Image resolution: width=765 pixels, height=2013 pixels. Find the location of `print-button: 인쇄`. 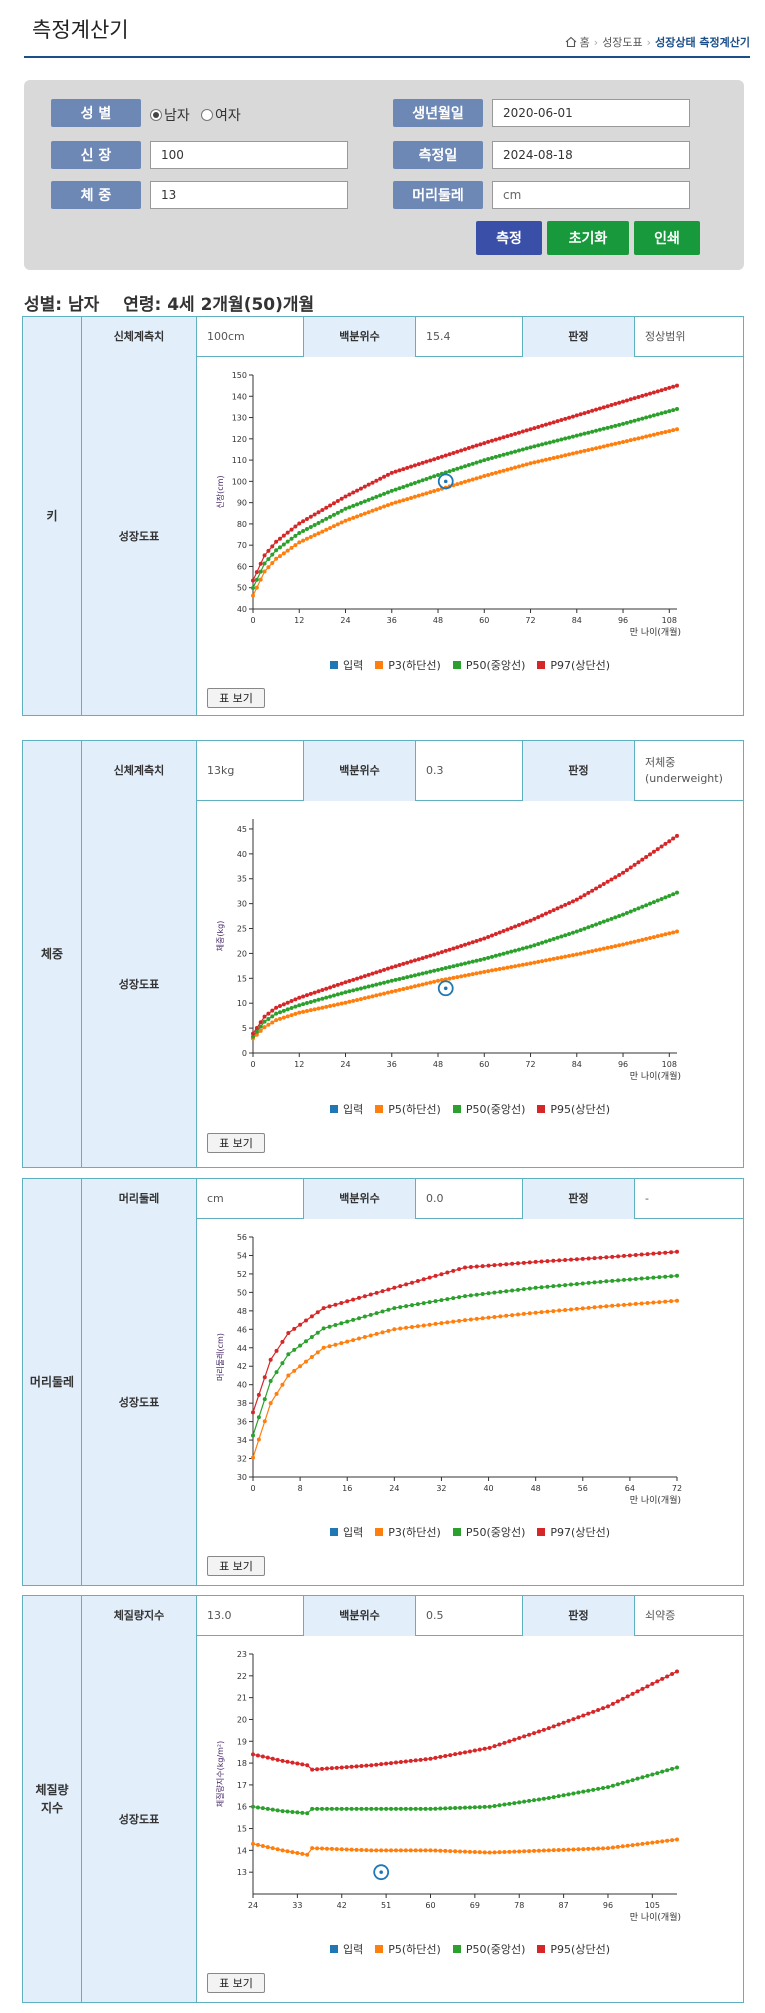

print-button: 인쇄 is located at coordinates (667, 238).